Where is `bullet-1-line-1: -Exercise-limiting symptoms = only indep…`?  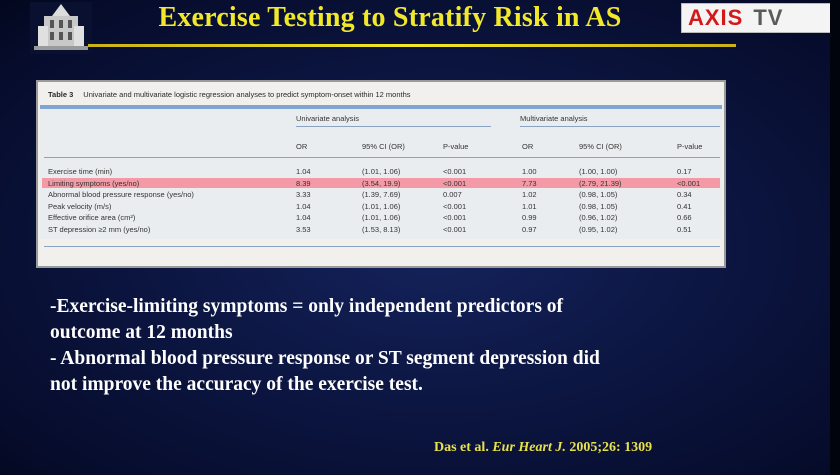
bullet-1-line-1: -Exercise-limiting symptoms = only indep… is located at coordinates (307, 306).